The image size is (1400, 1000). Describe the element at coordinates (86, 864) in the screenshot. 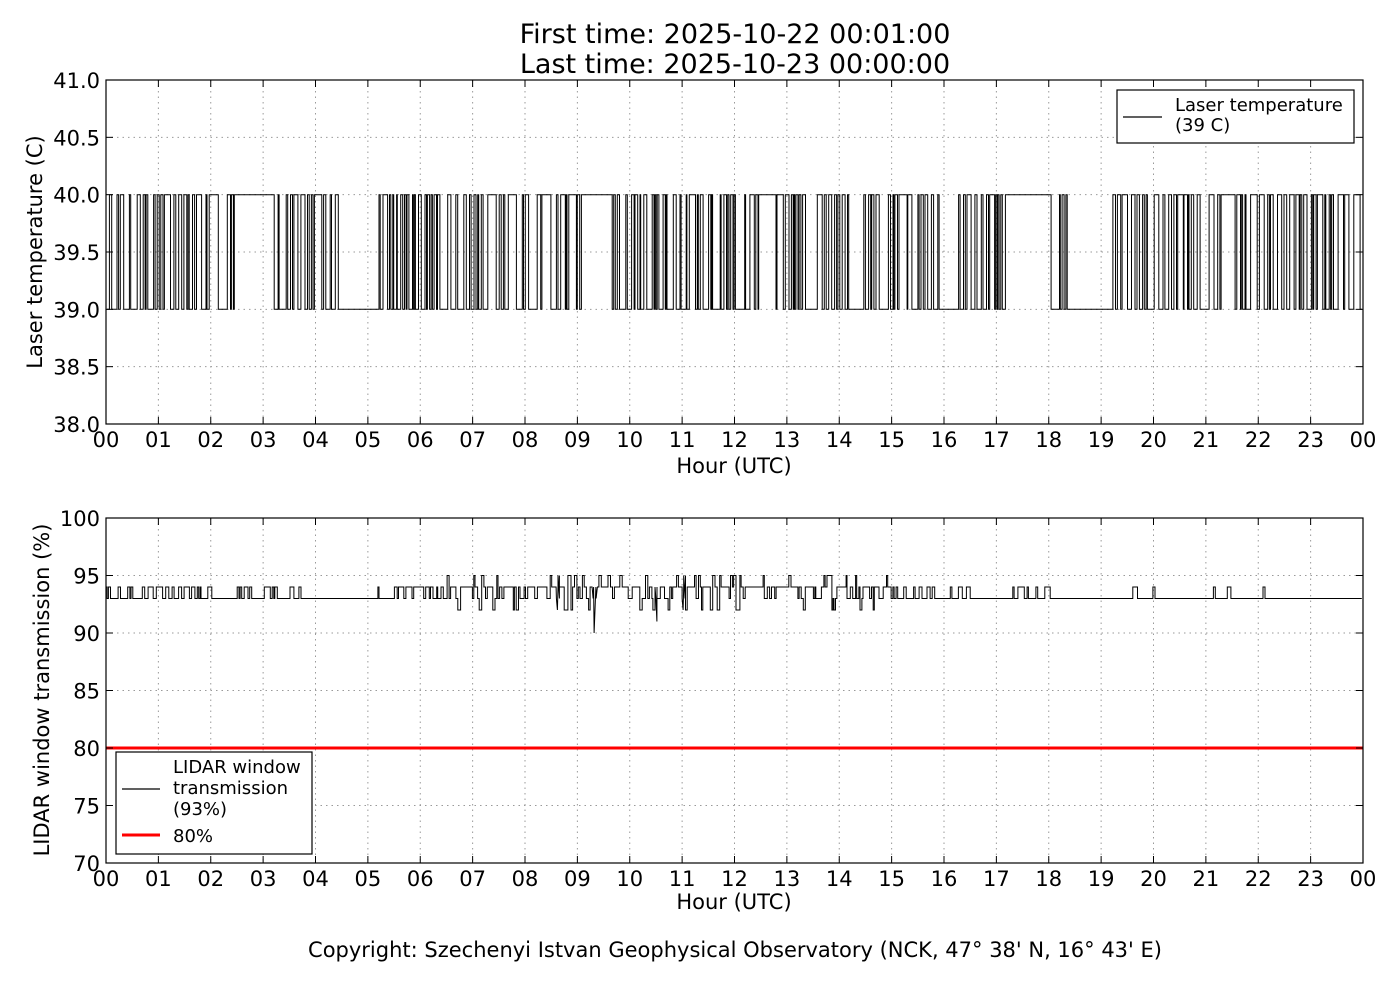

I see `y-tick-label: 70` at that location.